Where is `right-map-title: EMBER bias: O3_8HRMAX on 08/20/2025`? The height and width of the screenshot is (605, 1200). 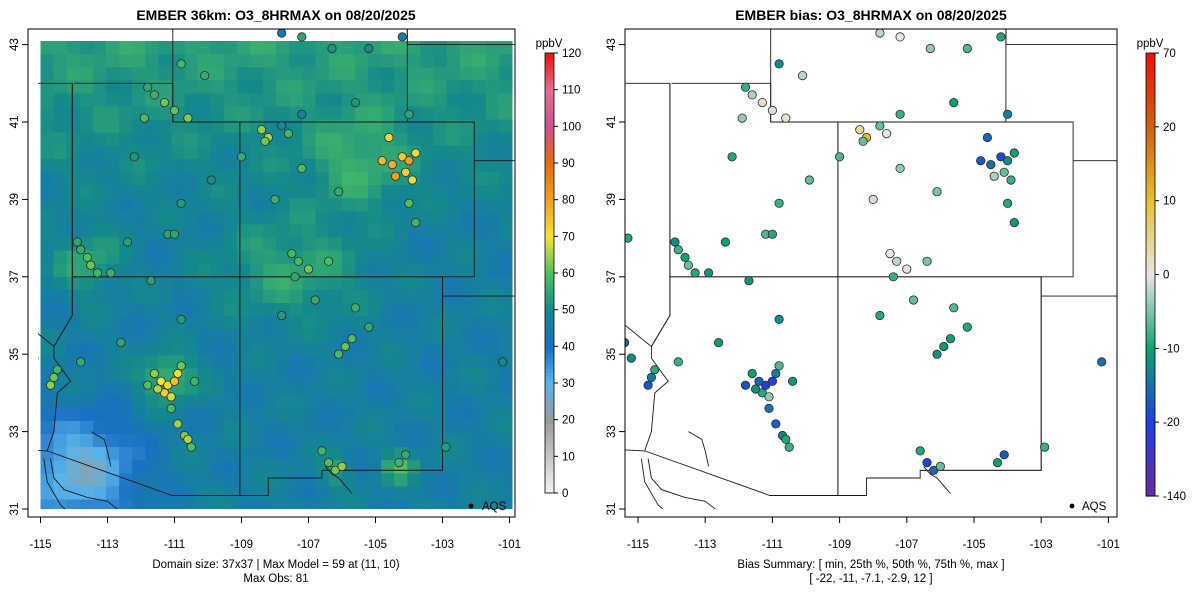 right-map-title: EMBER bias: O3_8HRMAX on 08/20/2025 is located at coordinates (871, 15).